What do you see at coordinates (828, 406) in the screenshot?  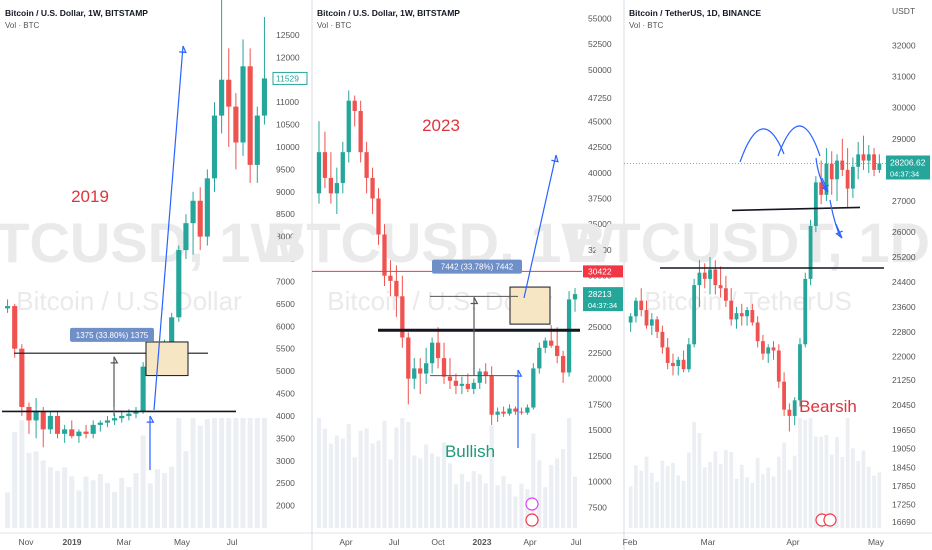 I see `p2-bearish-label: Bearsih` at bounding box center [828, 406].